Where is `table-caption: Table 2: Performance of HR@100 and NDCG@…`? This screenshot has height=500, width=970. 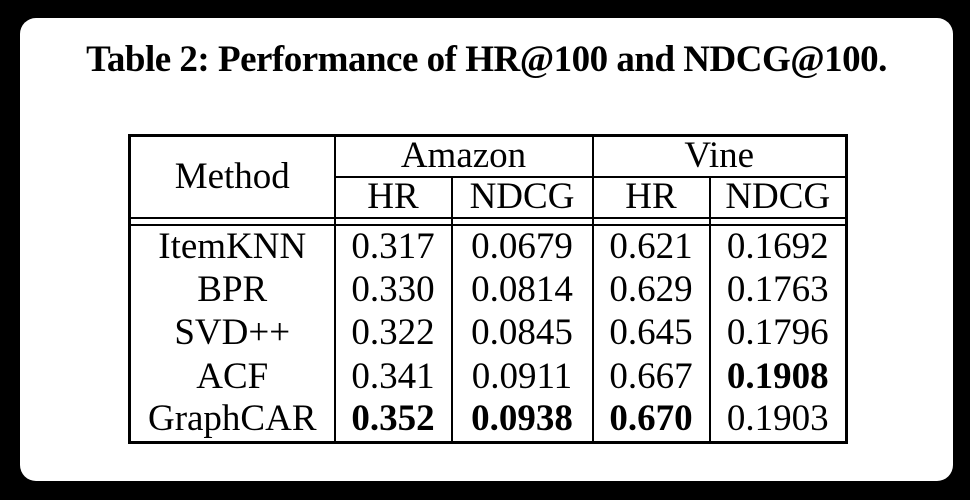
table-caption: Table 2: Performance of HR@100 and NDCG@… is located at coordinates (486, 59).